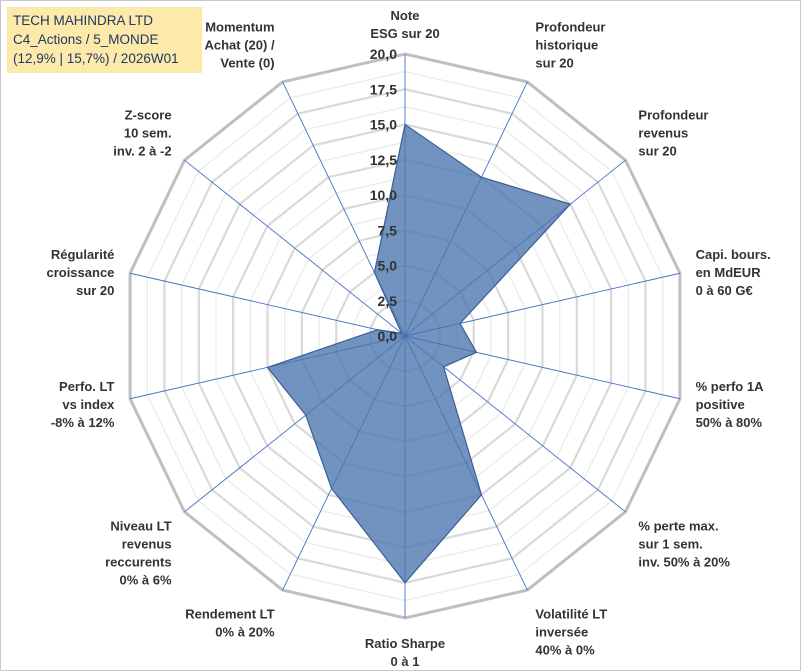  Describe the element at coordinates (405, 15) in the screenshot. I see `category-label-line: Note` at that location.